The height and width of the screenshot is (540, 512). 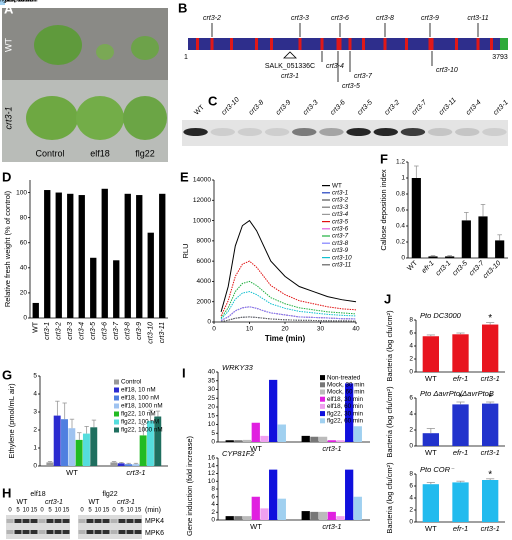 What do you see at coordinates (82, 331) in the screenshot?
I see `x-tick-label: crt3-4` at bounding box center [82, 331].